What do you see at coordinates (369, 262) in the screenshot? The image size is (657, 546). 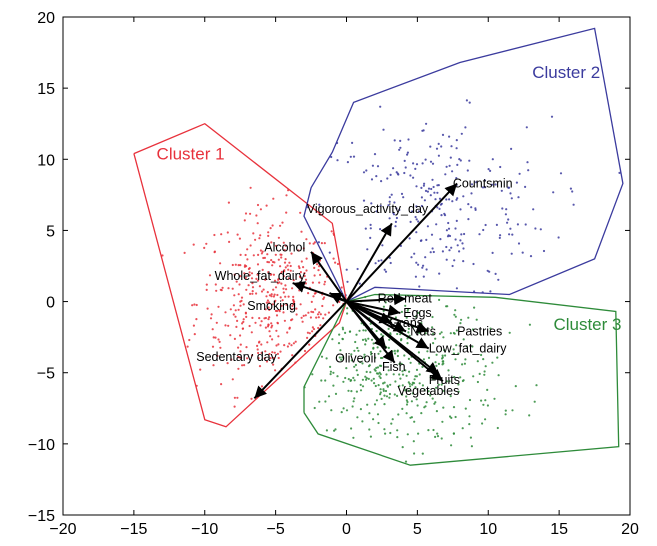 I see `arrow-vigorous-activity-day` at bounding box center [369, 262].